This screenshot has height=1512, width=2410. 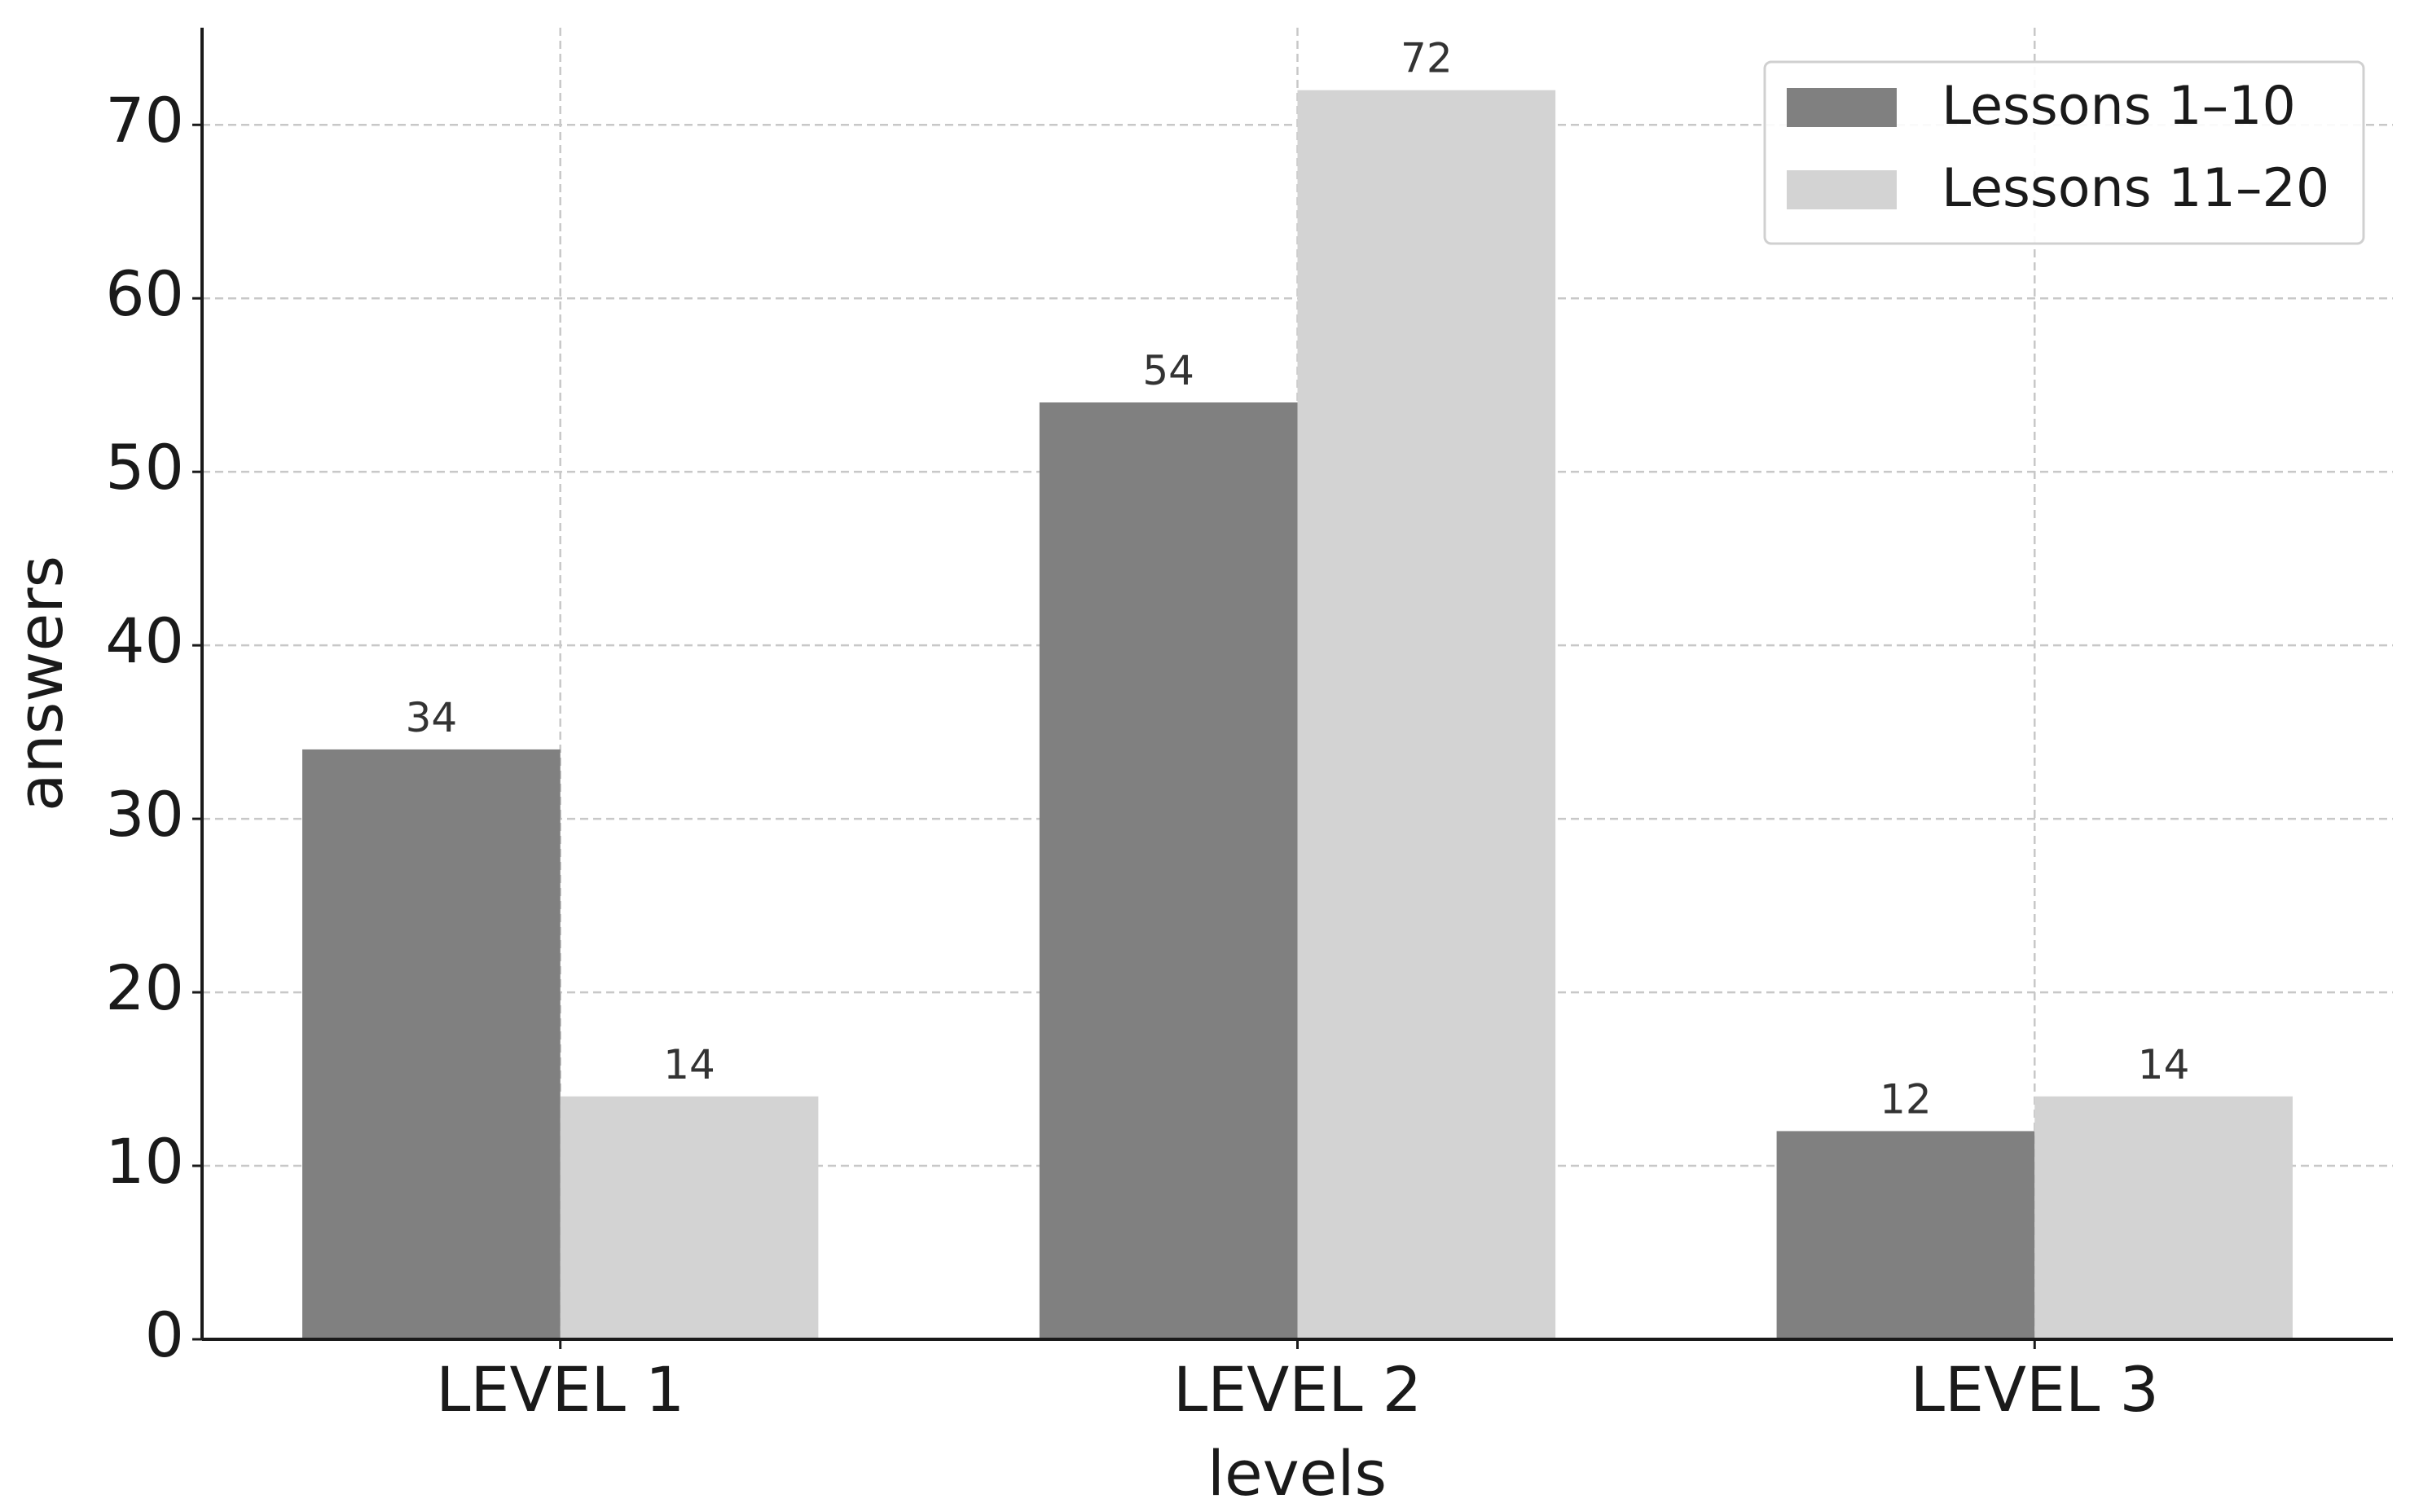 What do you see at coordinates (1427, 59) in the screenshot?
I see `value-label: 72` at bounding box center [1427, 59].